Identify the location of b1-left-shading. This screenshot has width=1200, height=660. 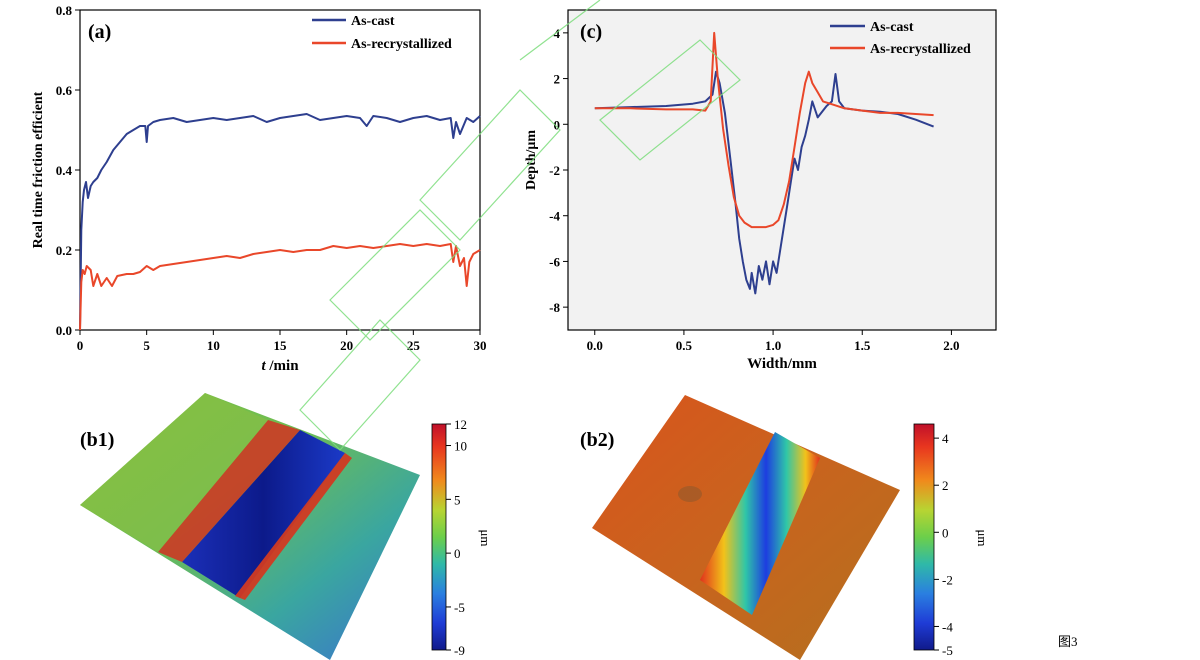
(174, 472).